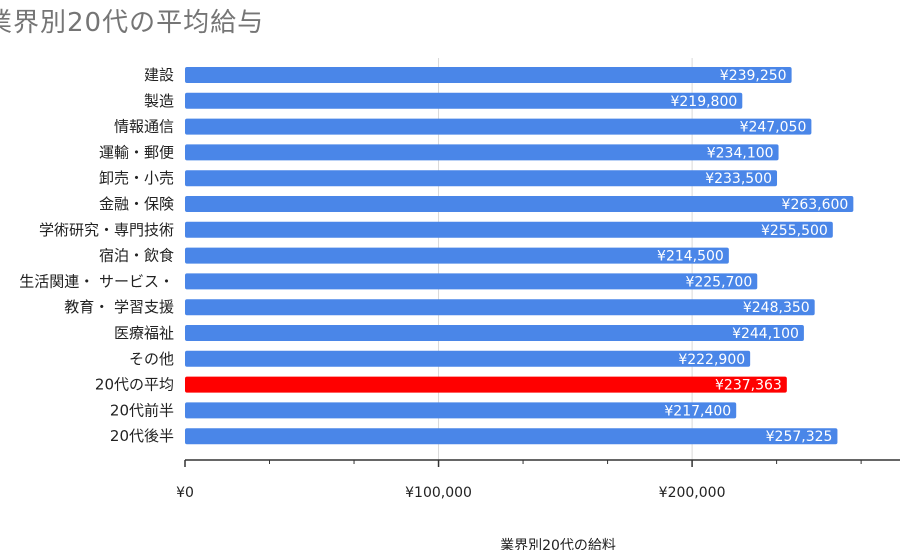  I want to click on category-label: 建設, so click(159, 75).